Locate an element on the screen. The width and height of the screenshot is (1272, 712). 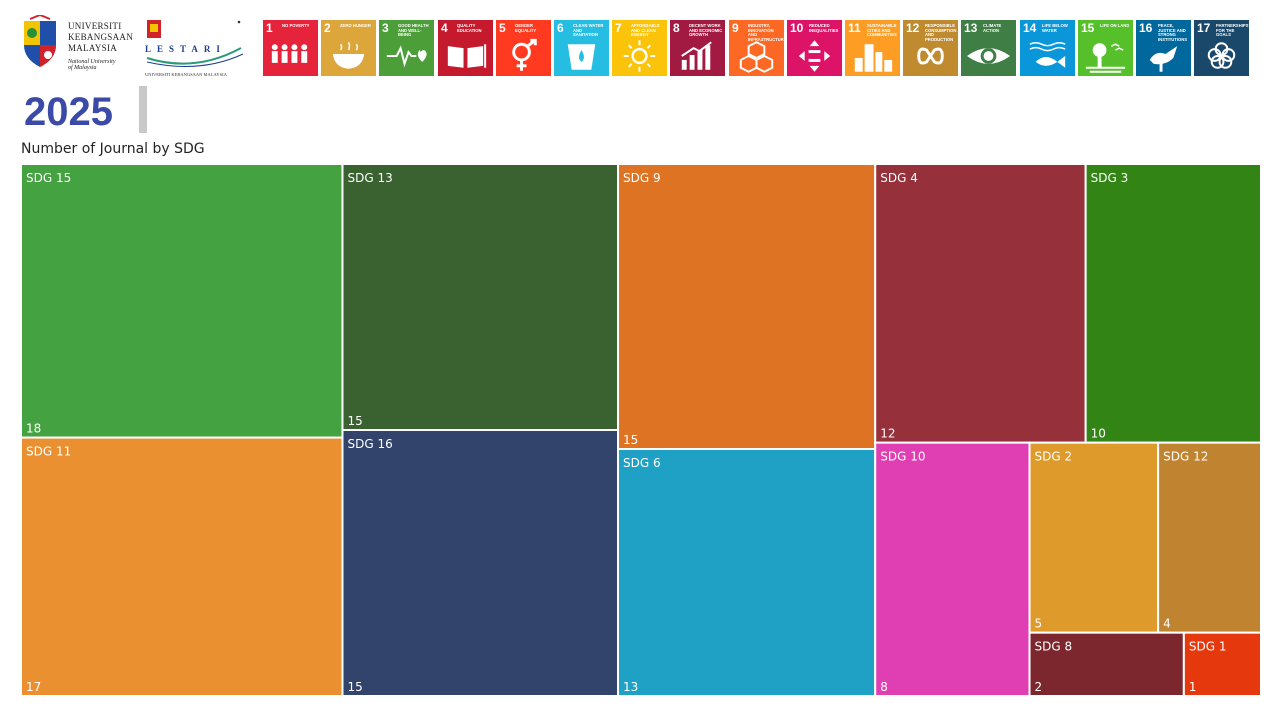
sdg-14-tile: 14 LIFE BELOW WATER is located at coordinates (1047, 48).